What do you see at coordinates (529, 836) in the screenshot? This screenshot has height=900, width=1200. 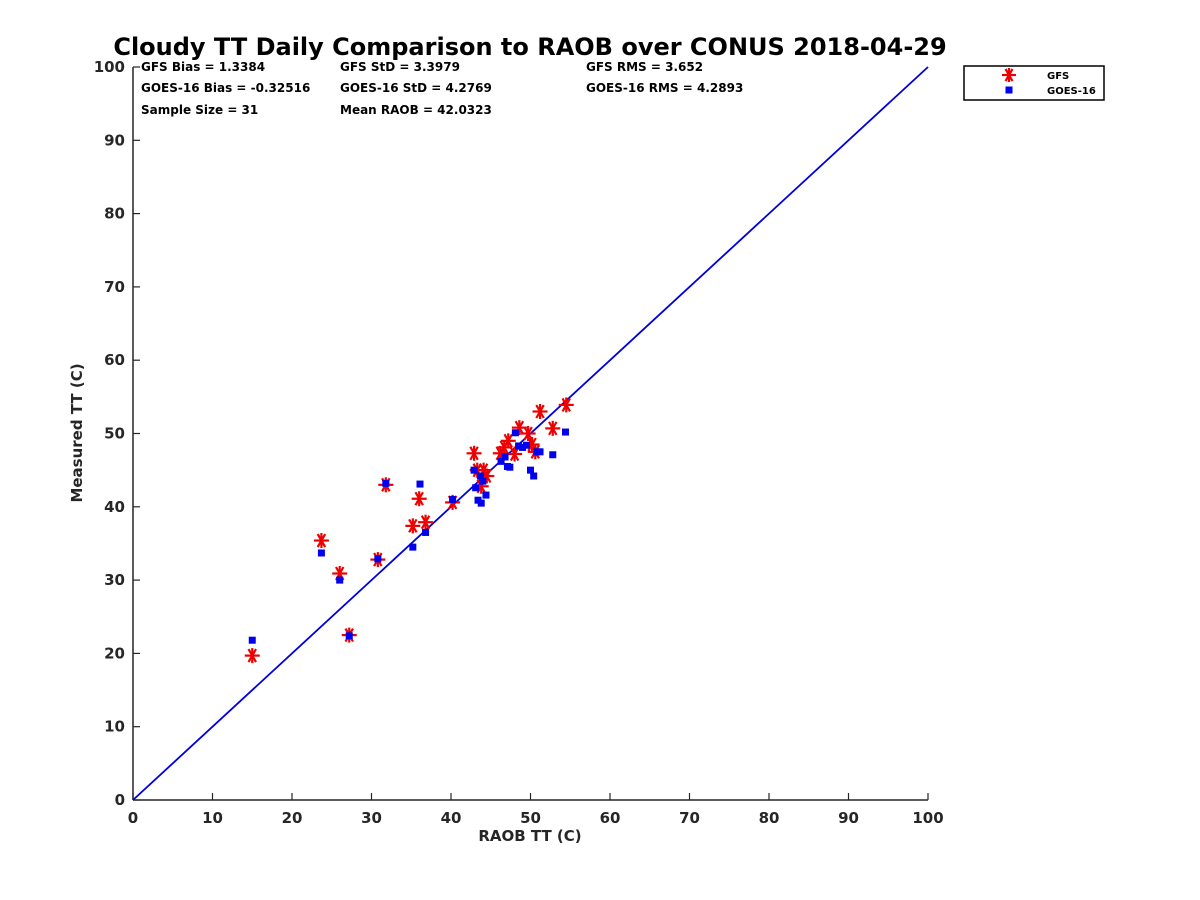 I see `x-axis-label: RAOB TT (C)` at bounding box center [529, 836].